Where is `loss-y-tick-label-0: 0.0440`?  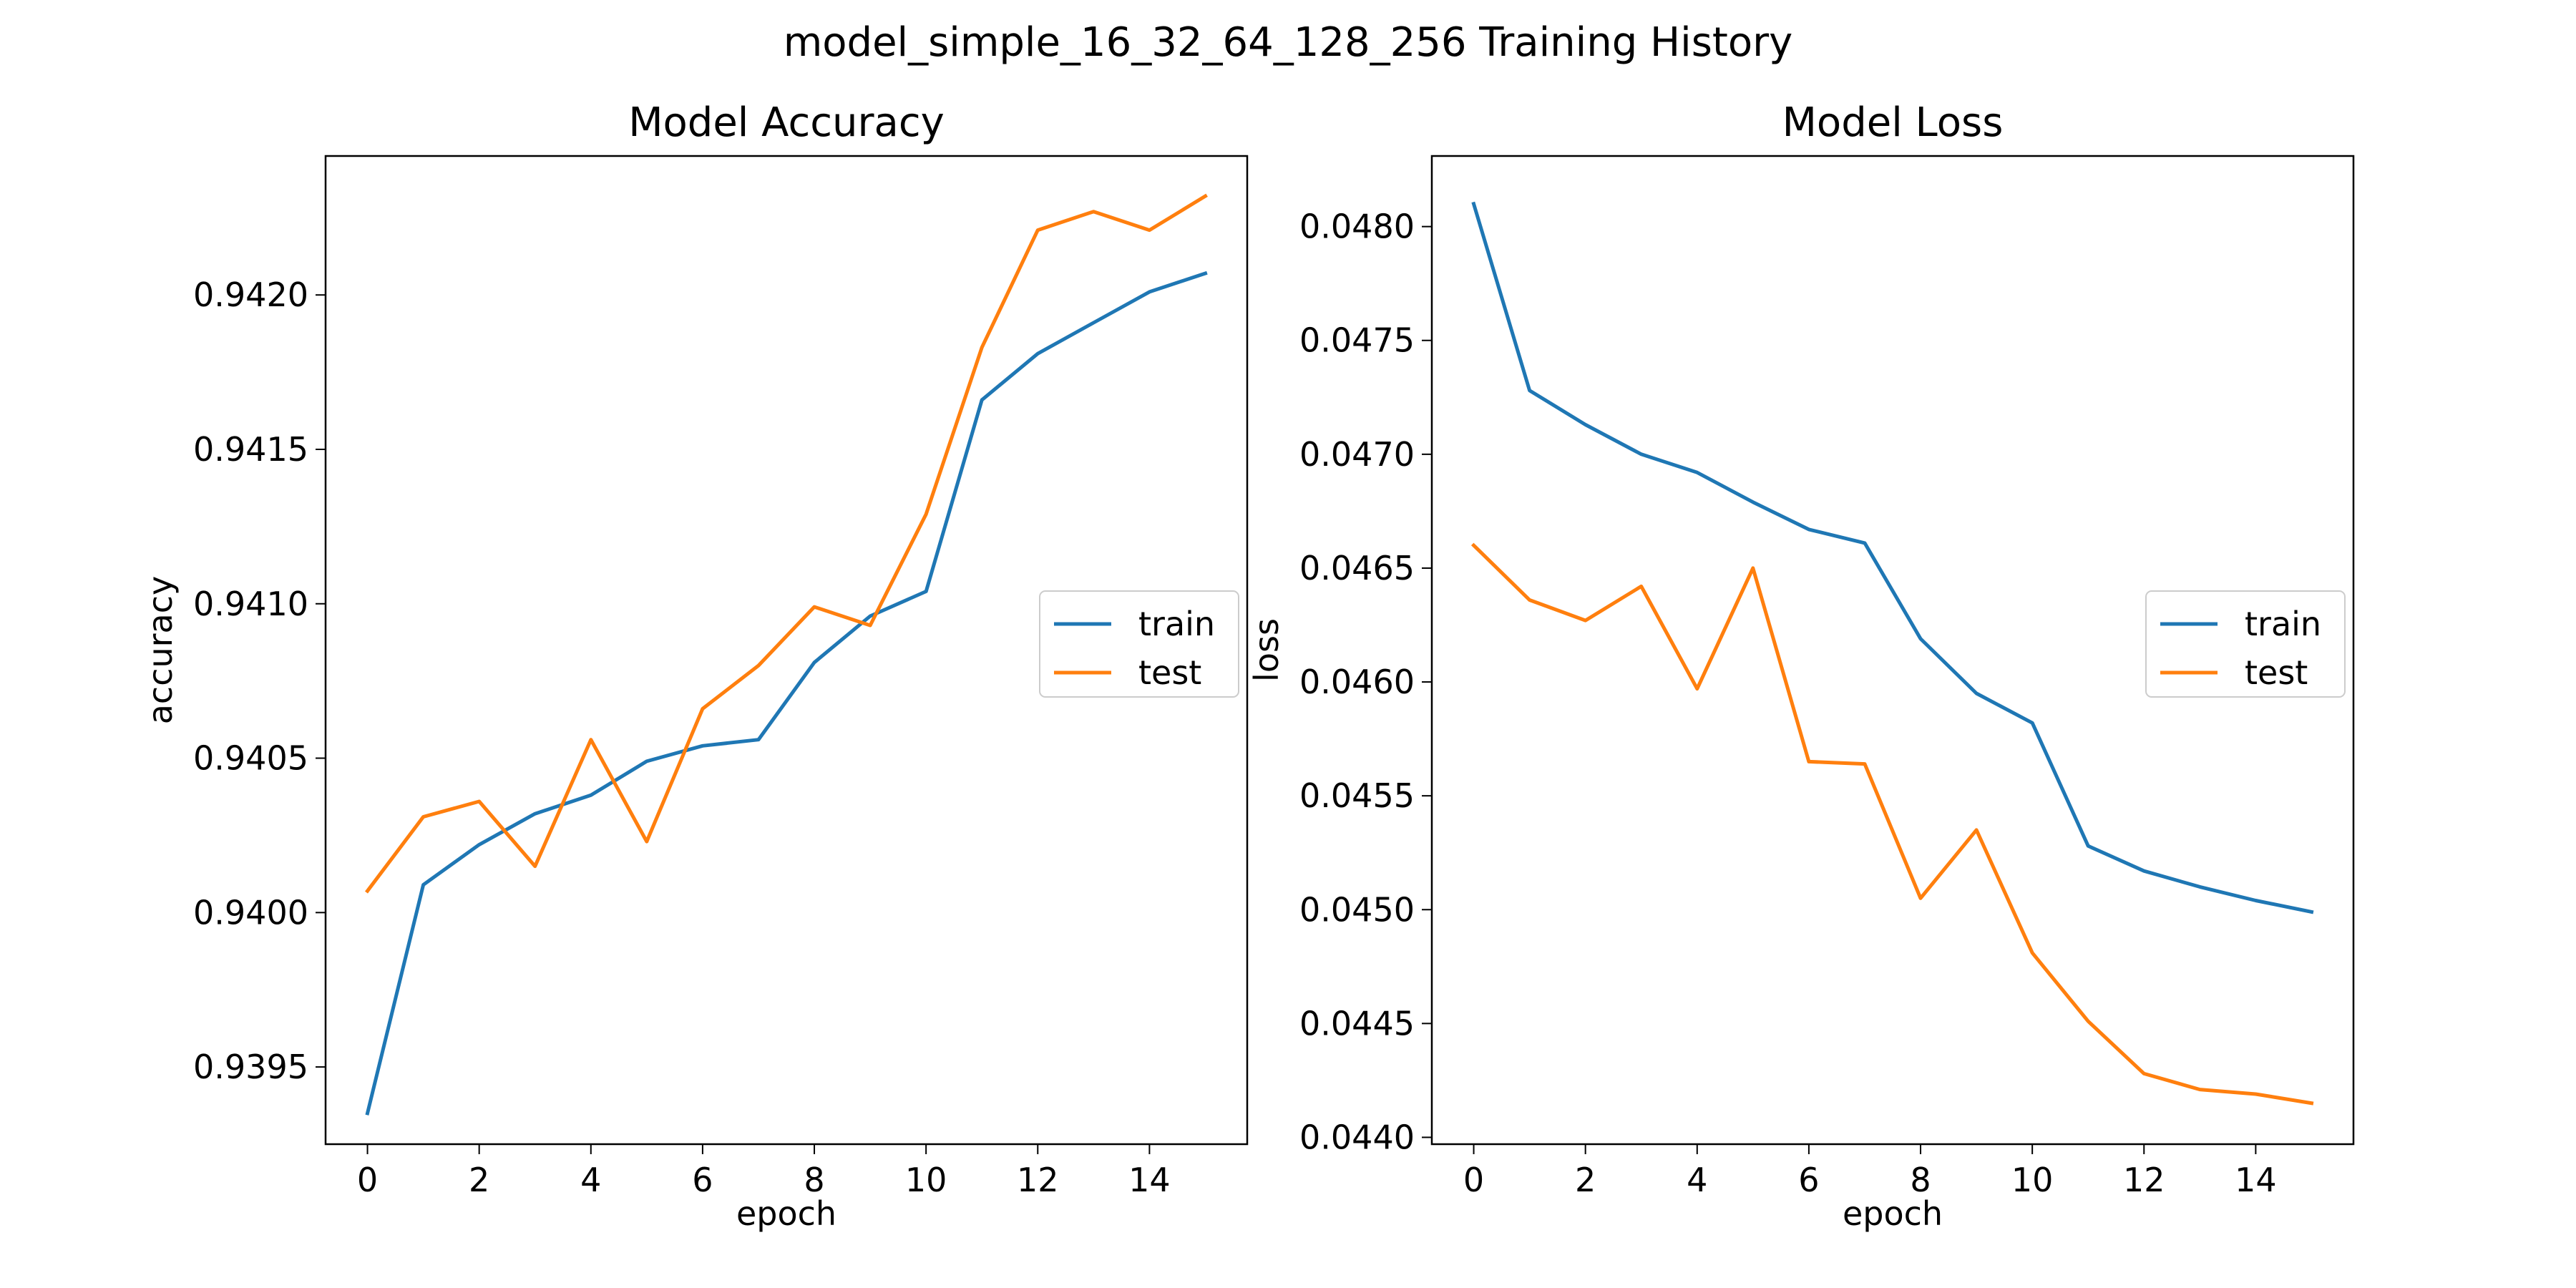 loss-y-tick-label-0: 0.0440 is located at coordinates (1357, 1137).